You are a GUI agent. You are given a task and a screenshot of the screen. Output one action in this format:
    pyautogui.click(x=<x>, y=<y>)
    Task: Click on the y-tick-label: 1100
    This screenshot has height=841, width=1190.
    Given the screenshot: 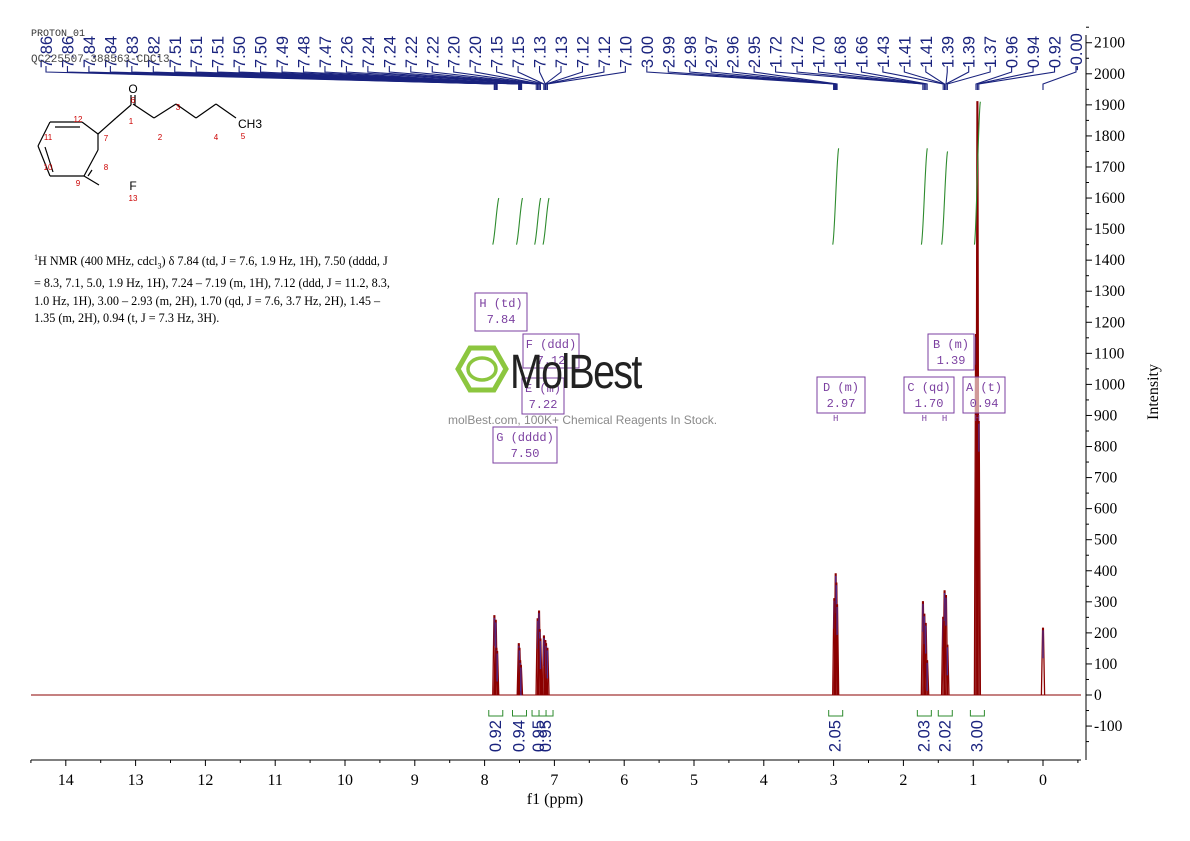 What is the action you would take?
    pyautogui.click(x=1109, y=353)
    